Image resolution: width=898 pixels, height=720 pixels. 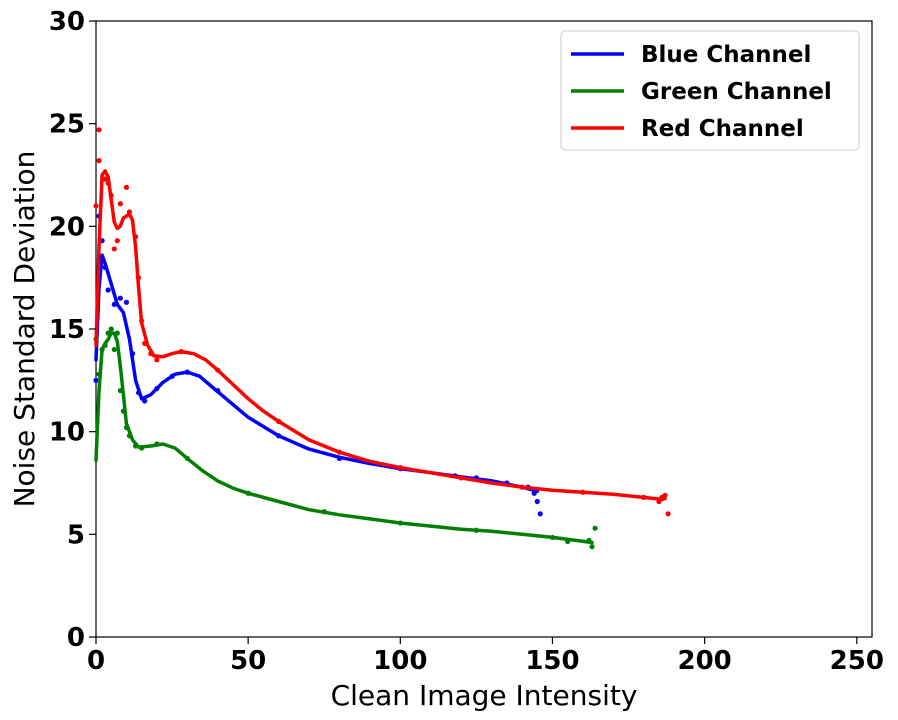 I want to click on x-tick-label: 250, so click(x=857, y=661).